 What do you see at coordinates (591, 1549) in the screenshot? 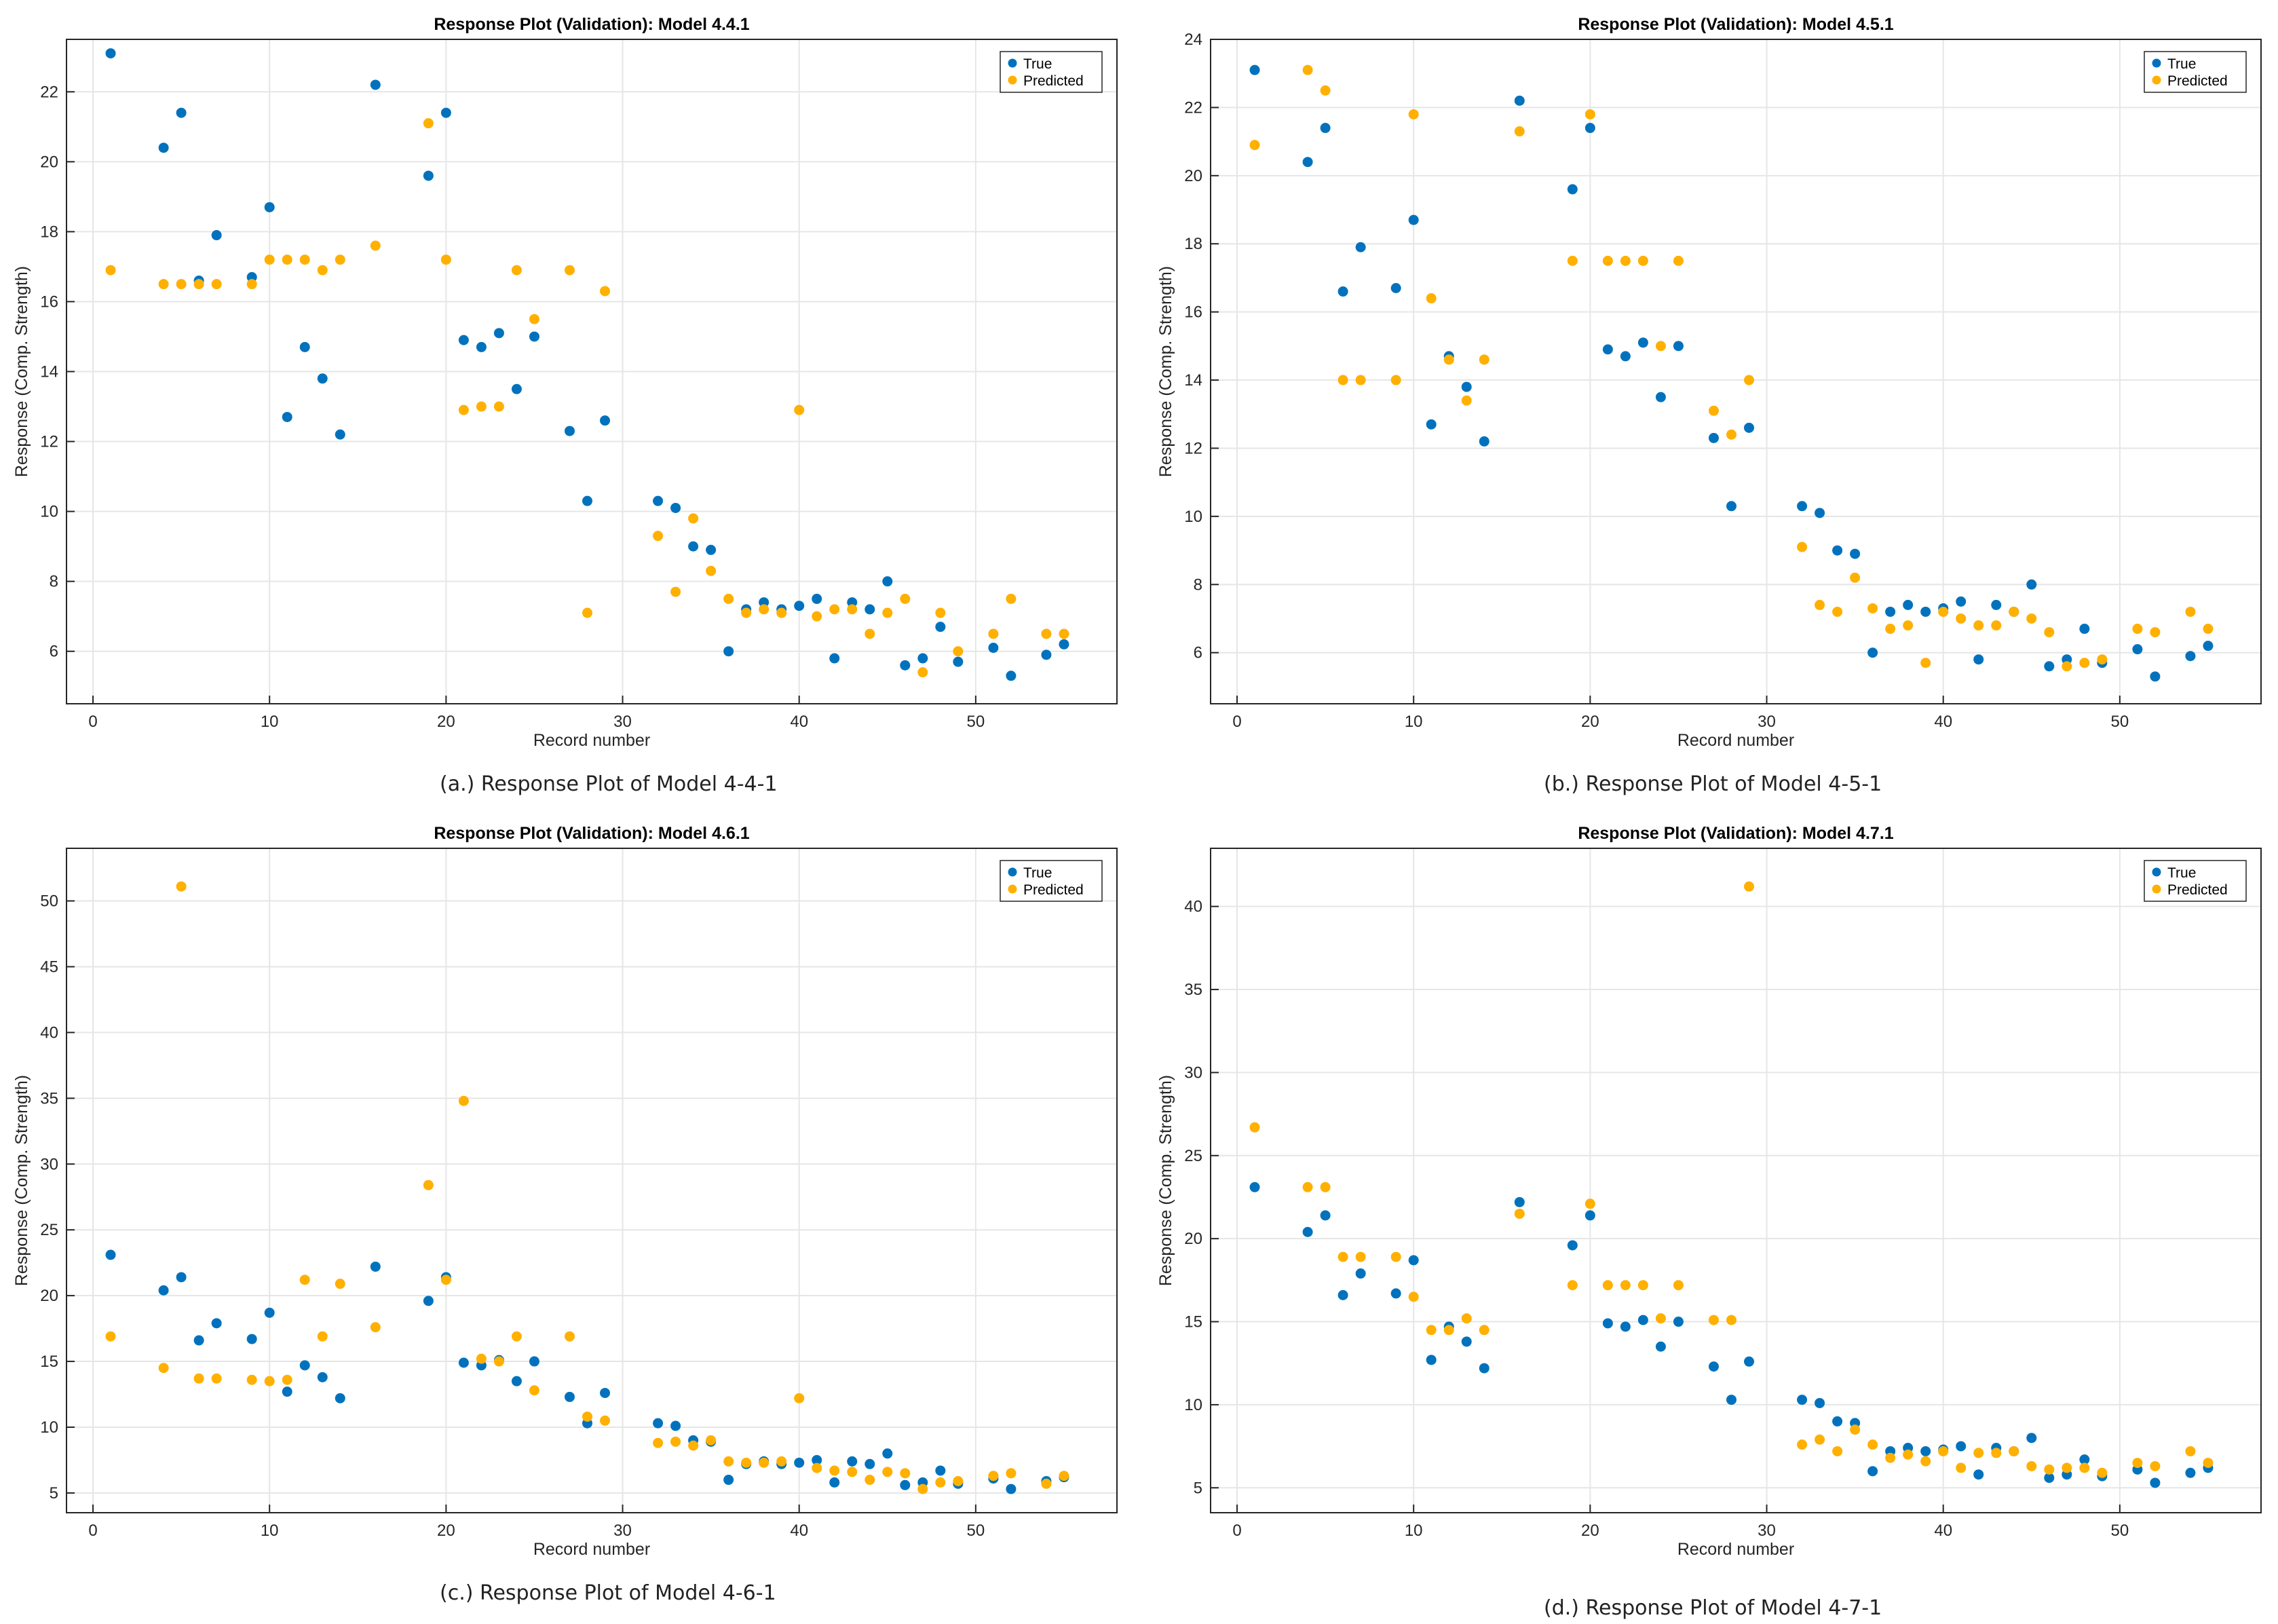
I see `chart-3-xlabel: Record number` at bounding box center [591, 1549].